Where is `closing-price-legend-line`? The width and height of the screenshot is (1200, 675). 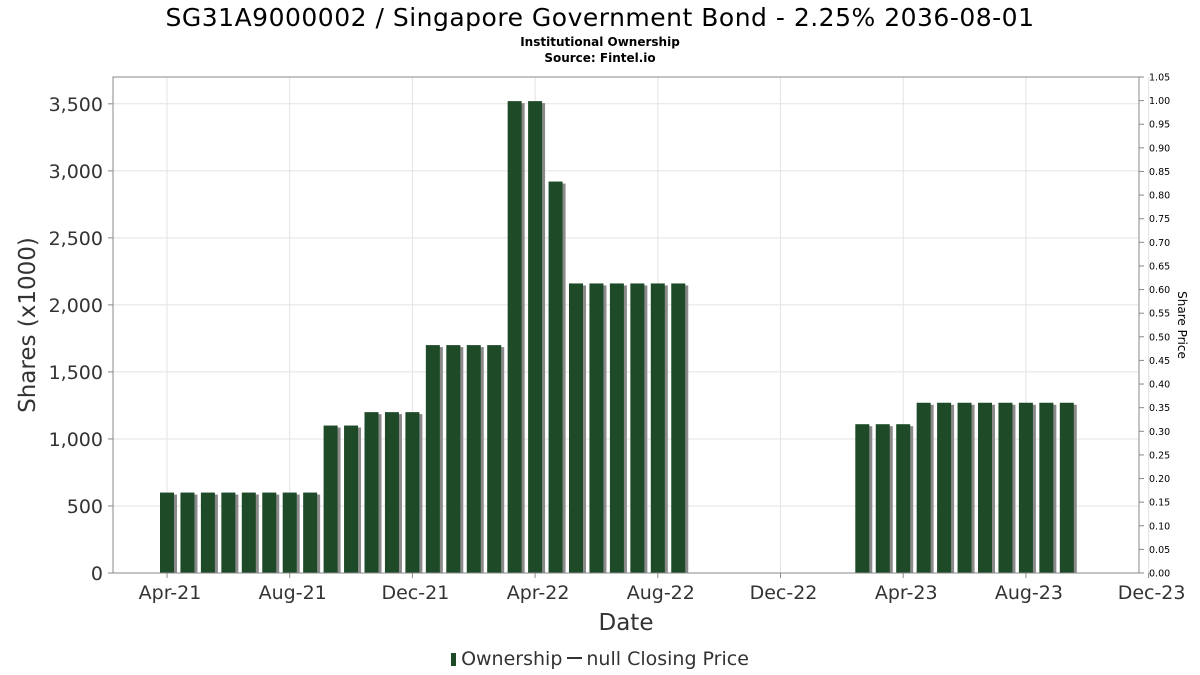
closing-price-legend-line is located at coordinates (575, 658).